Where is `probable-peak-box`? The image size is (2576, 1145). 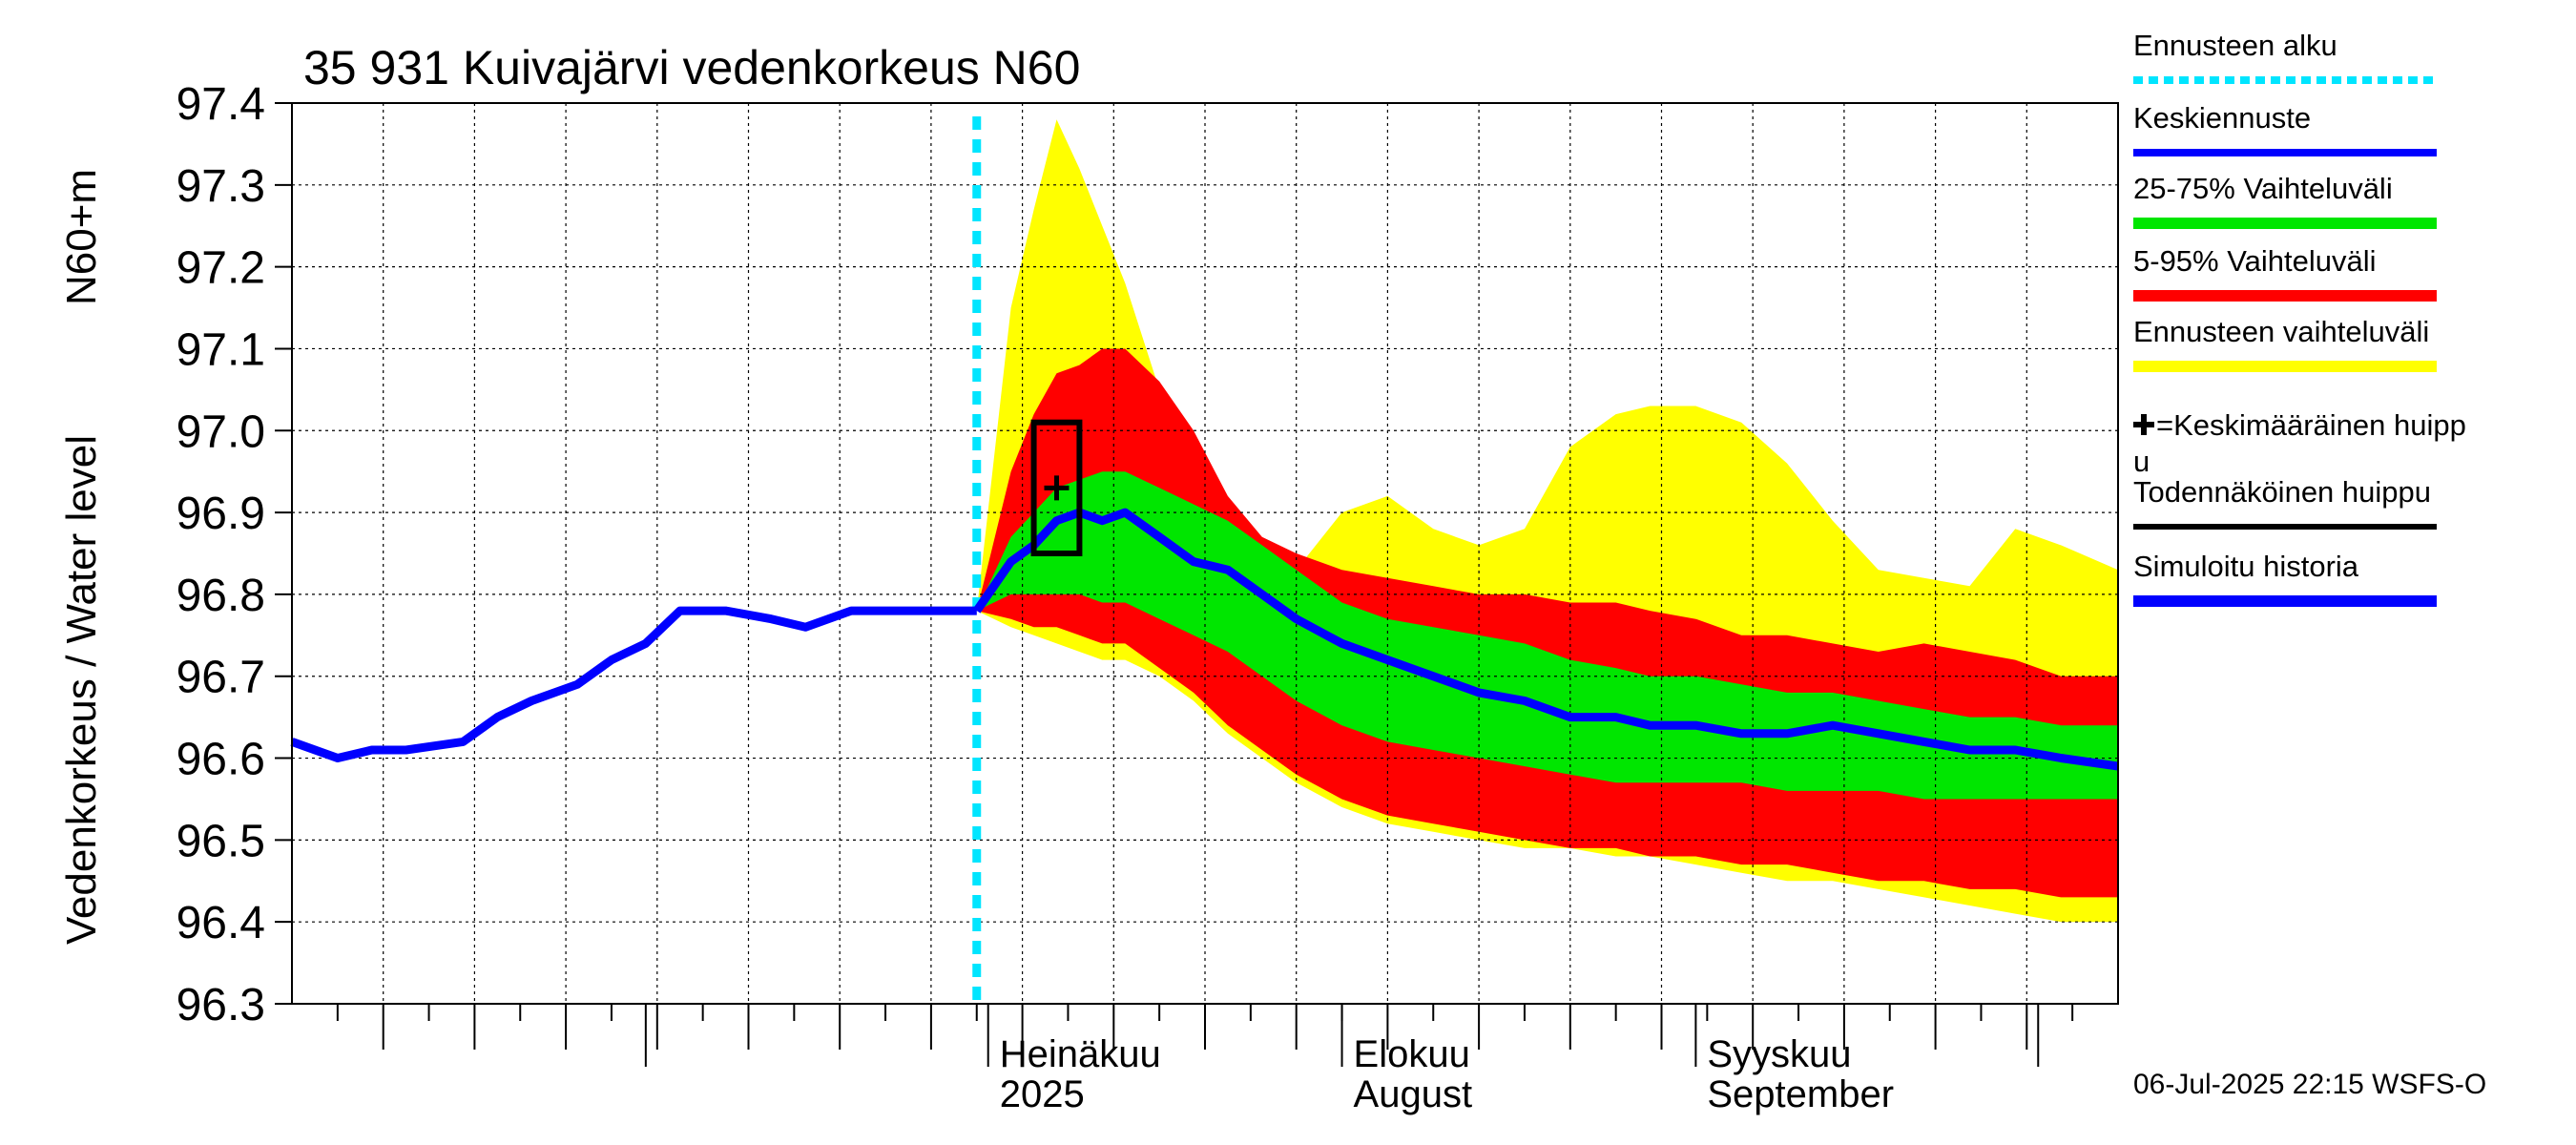
probable-peak-box is located at coordinates (1056, 488).